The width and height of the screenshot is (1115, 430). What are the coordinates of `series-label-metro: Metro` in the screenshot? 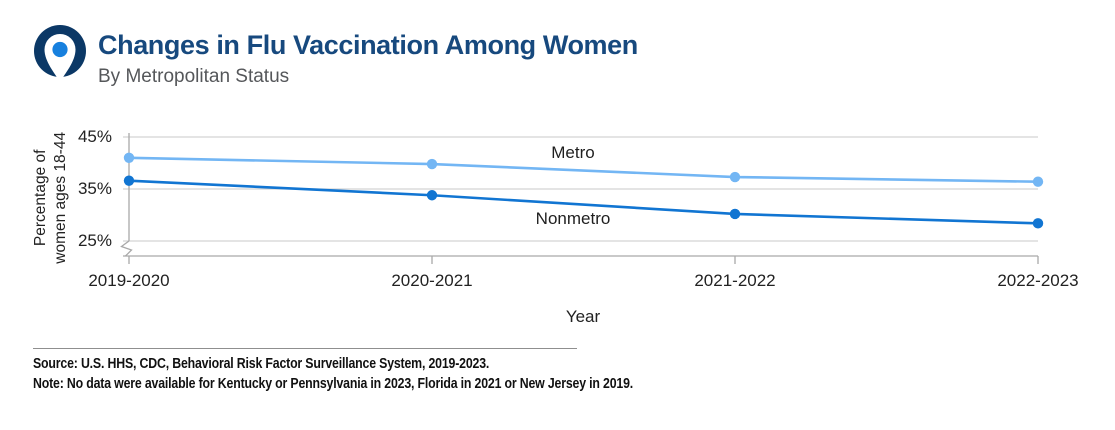 It's located at (573, 152).